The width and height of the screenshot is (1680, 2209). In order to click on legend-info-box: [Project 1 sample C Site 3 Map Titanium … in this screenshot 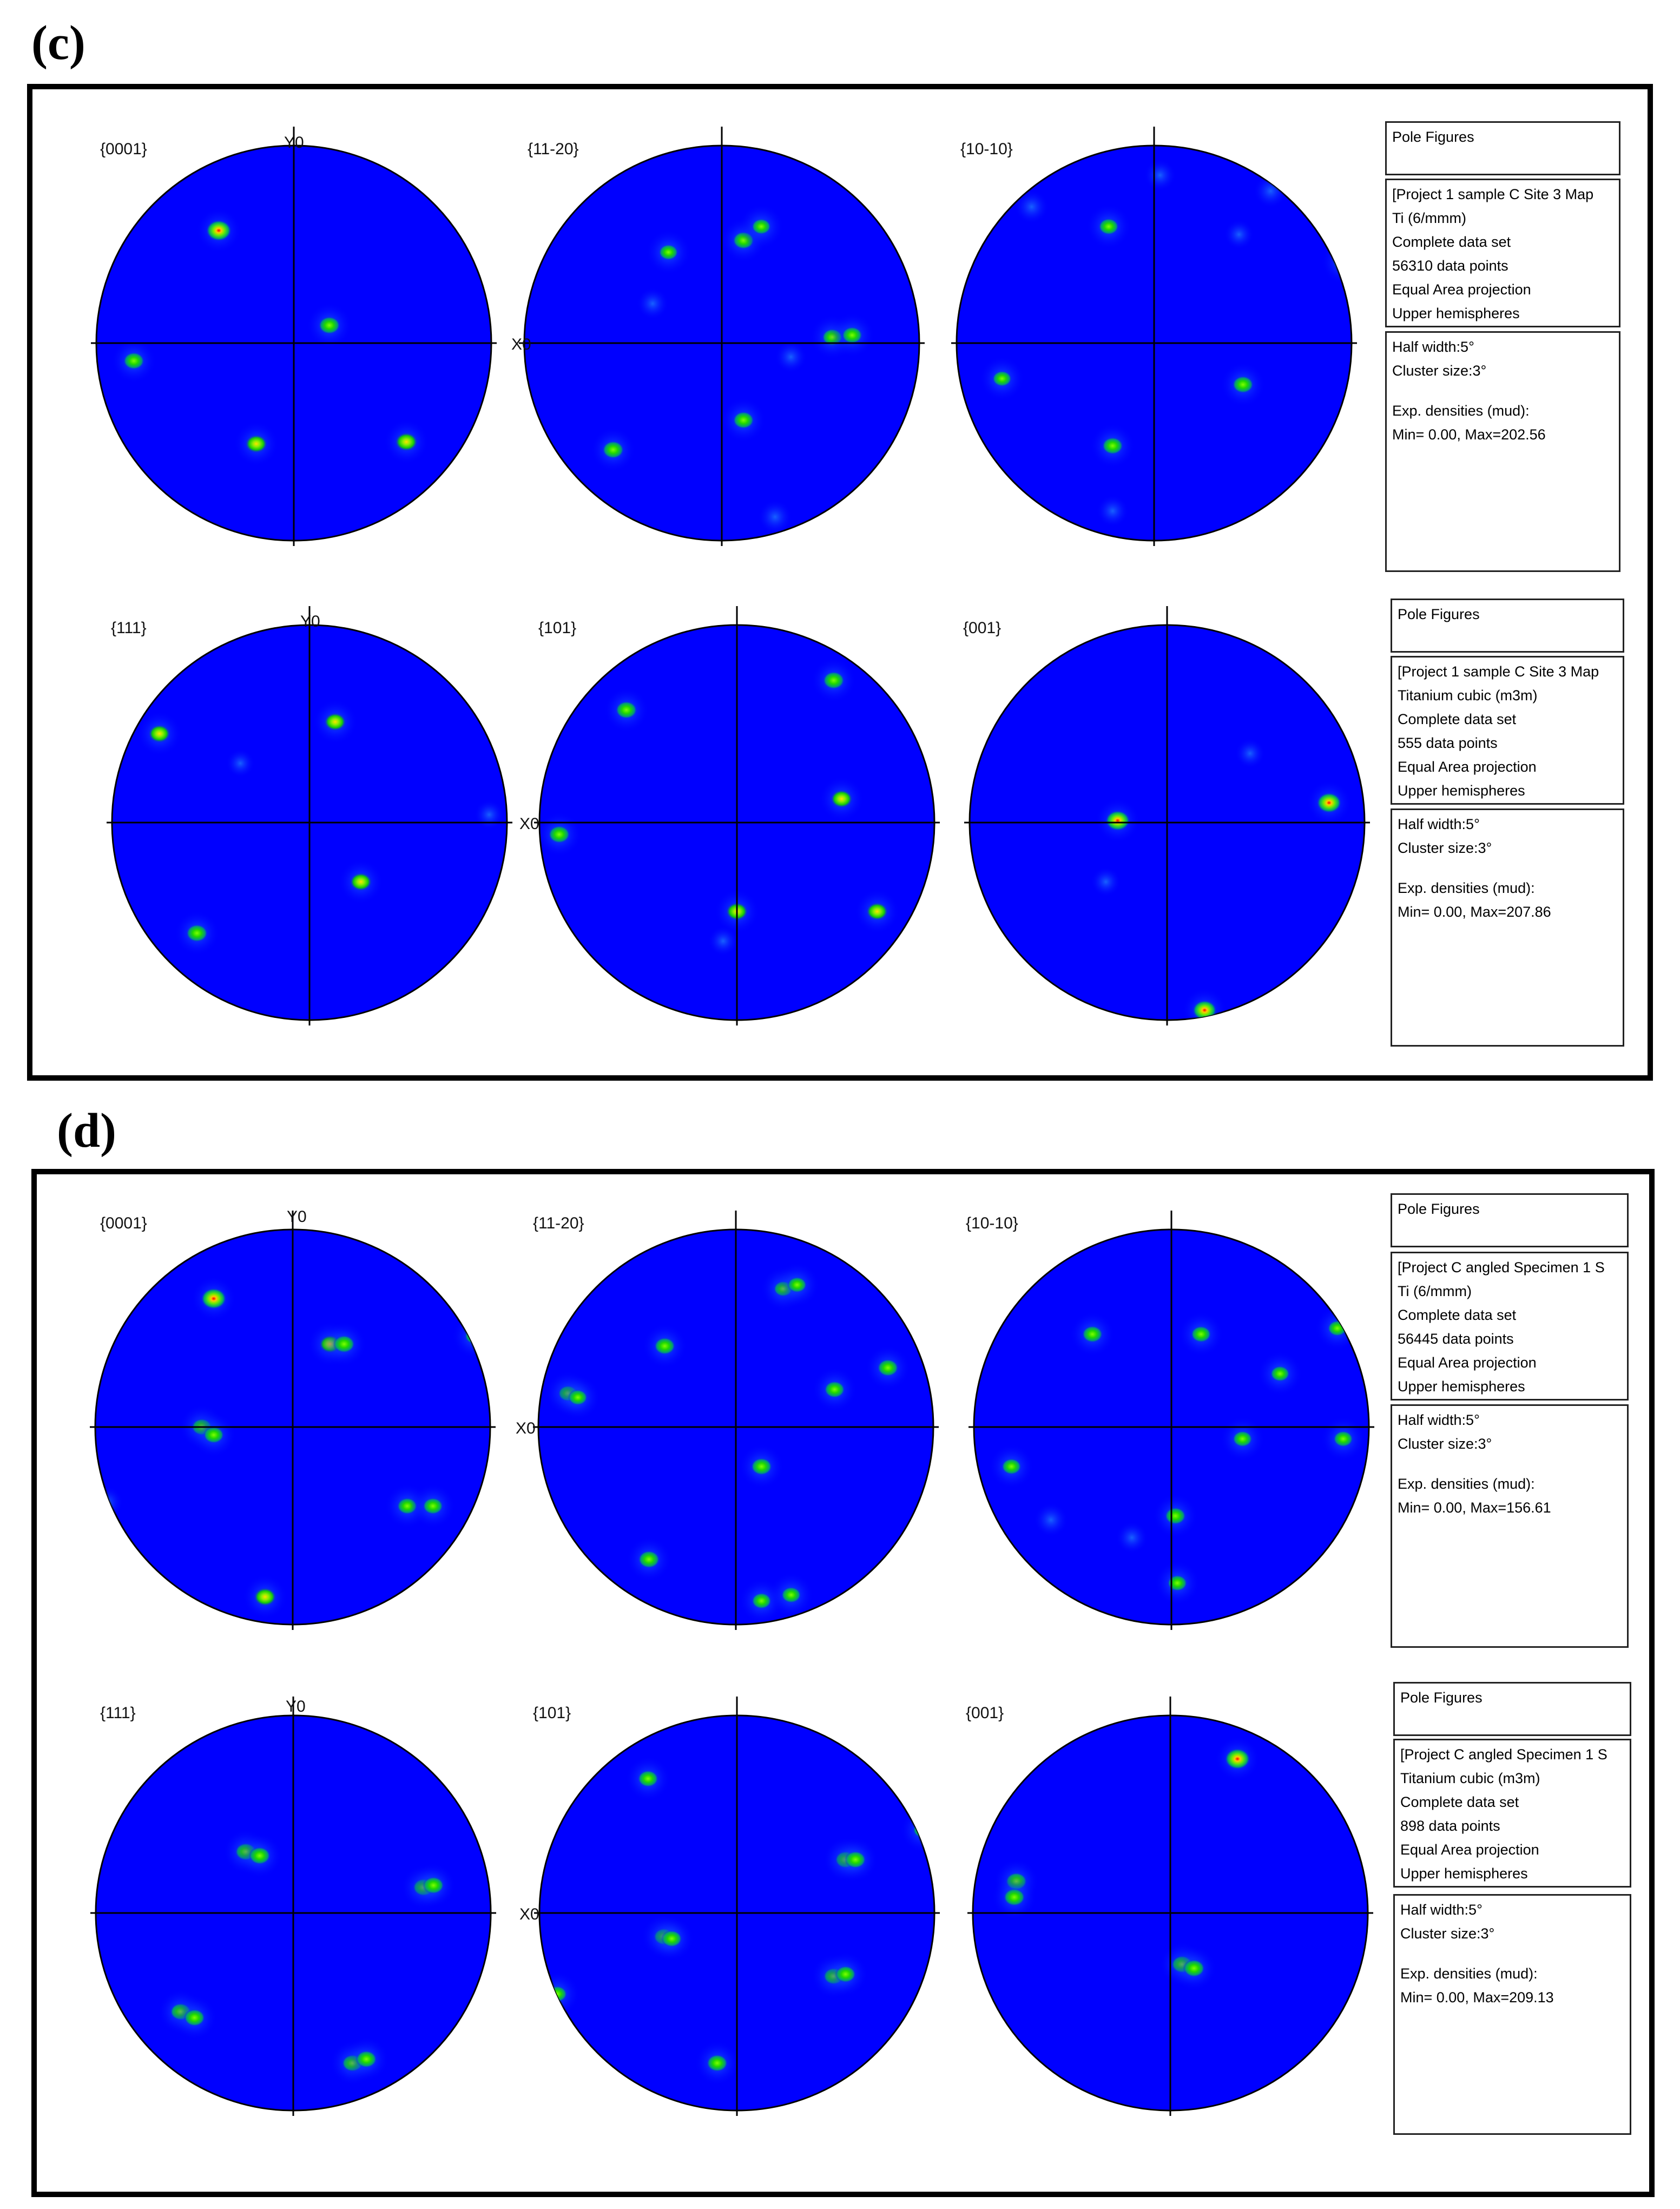, I will do `click(1507, 730)`.